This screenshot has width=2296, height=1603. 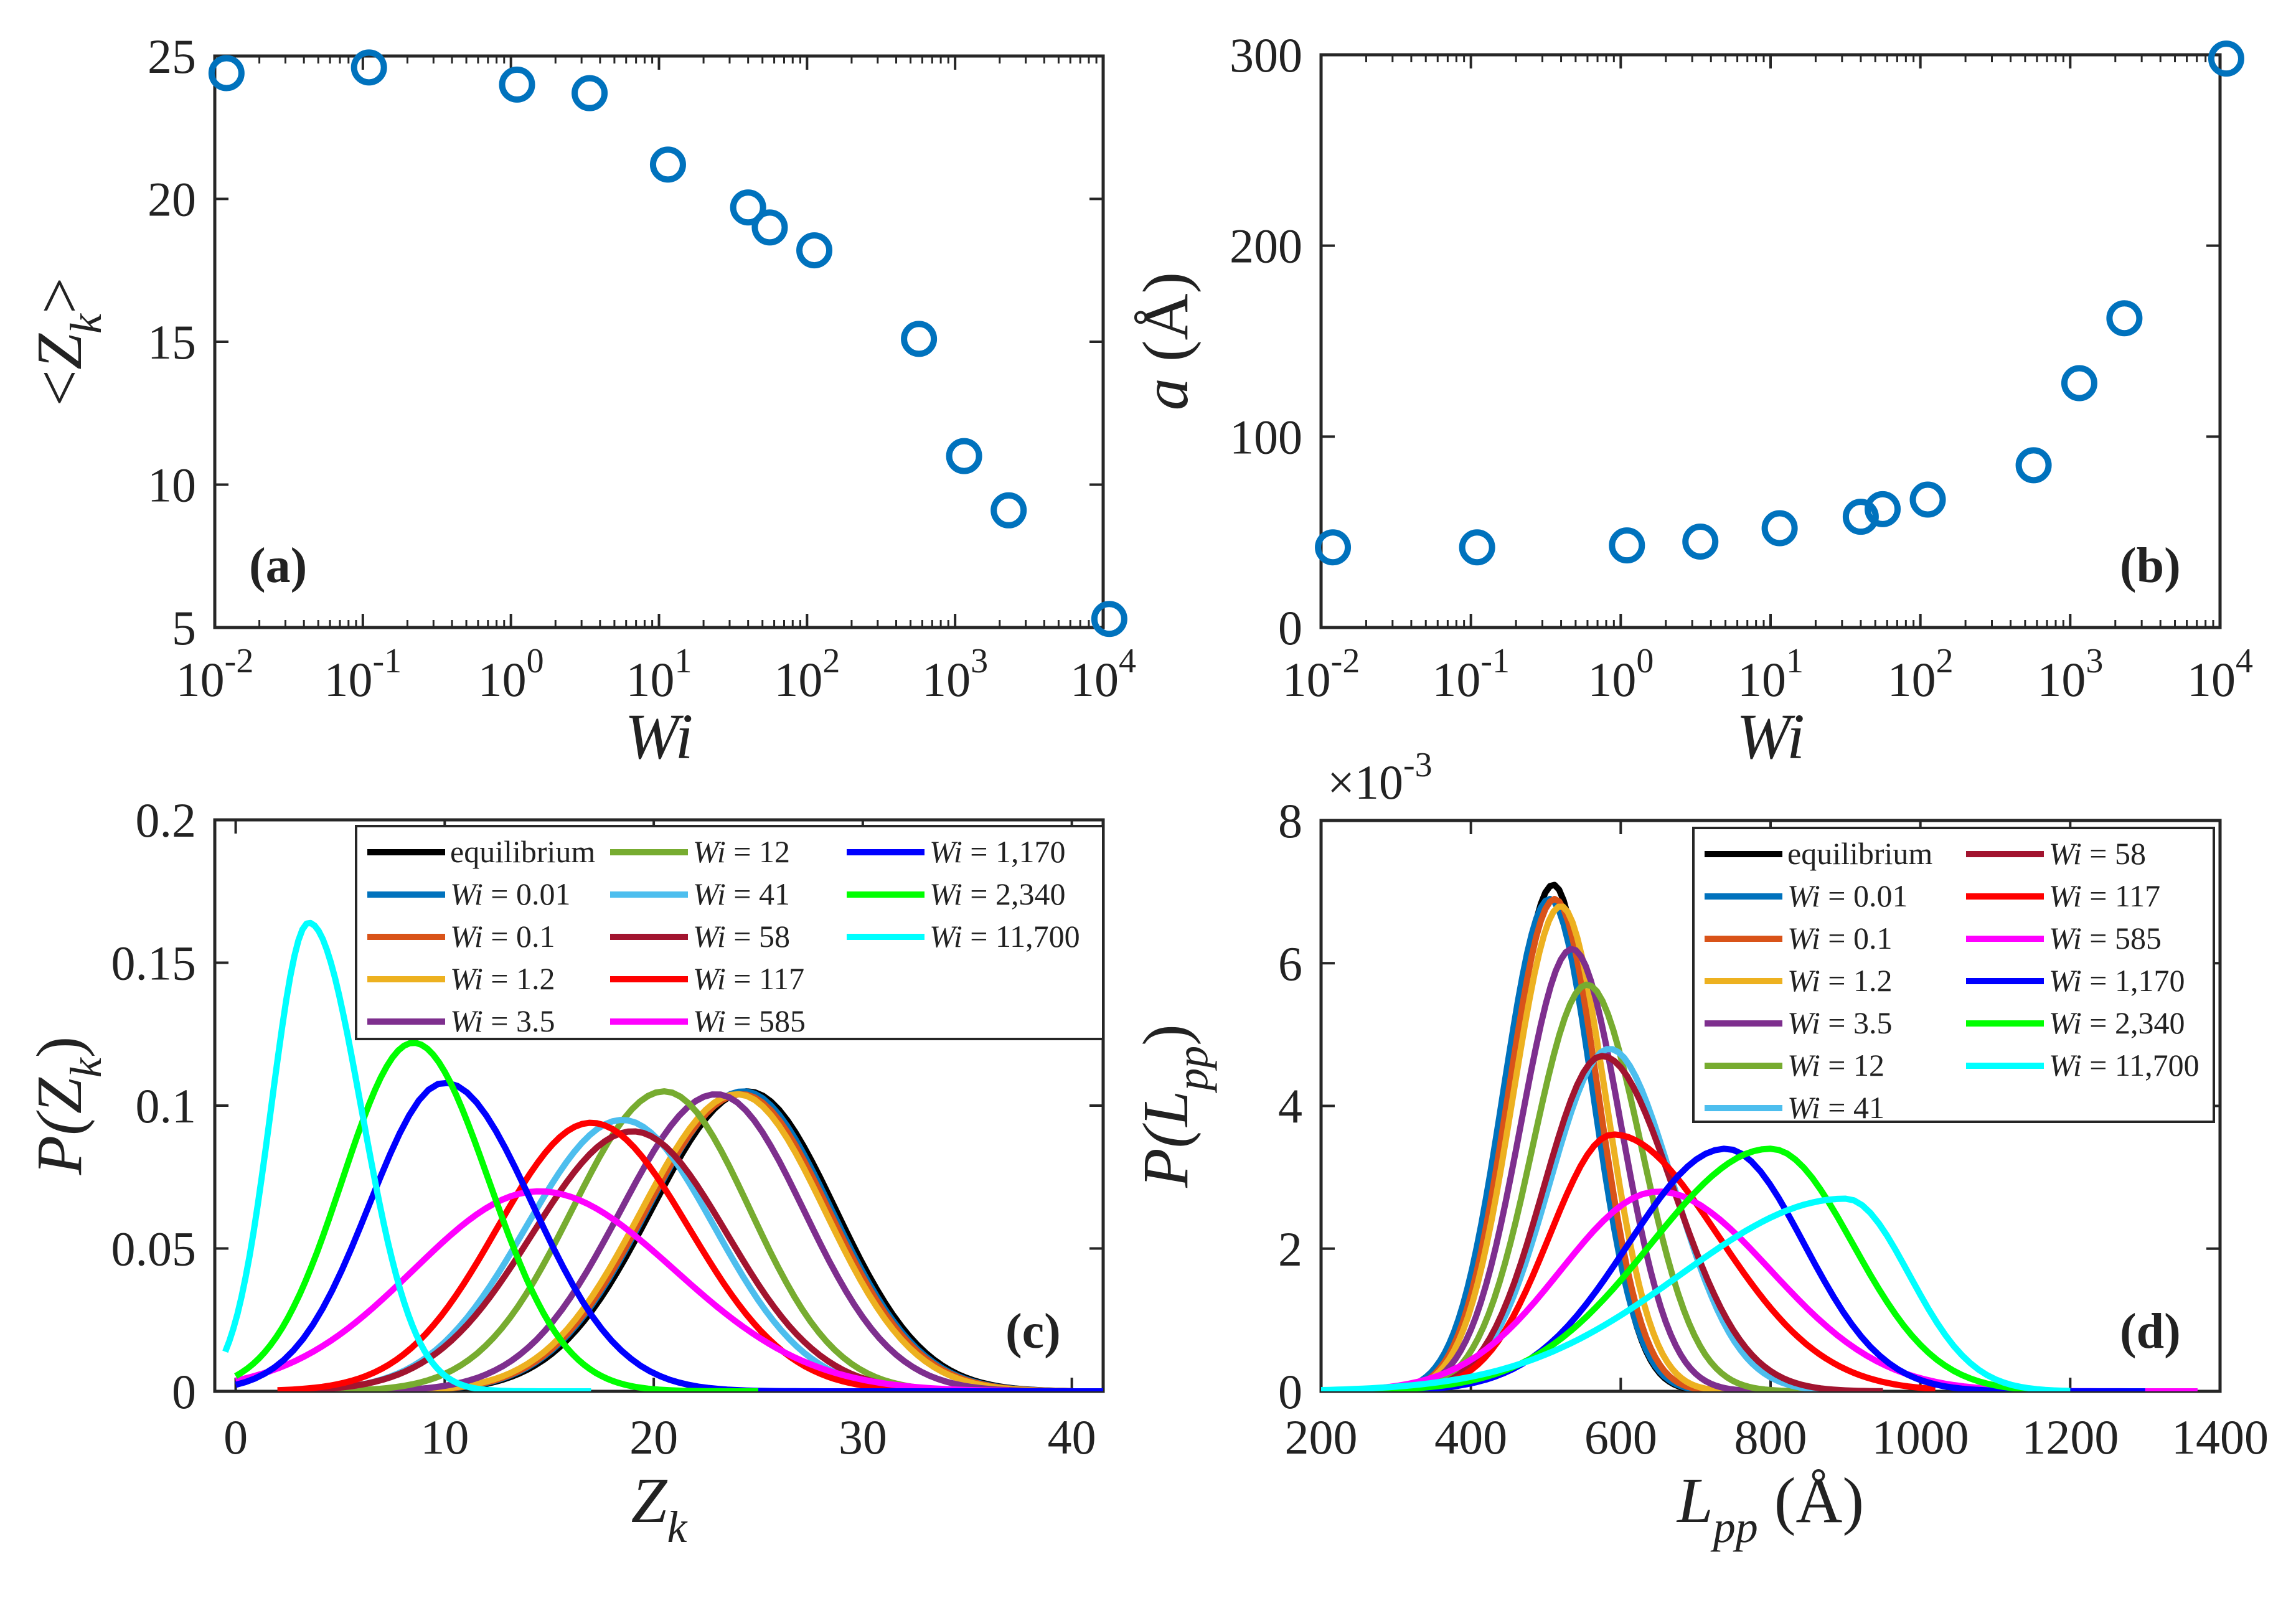 I want to click on legend-label: Wi = 41, so click(x=1835, y=1107).